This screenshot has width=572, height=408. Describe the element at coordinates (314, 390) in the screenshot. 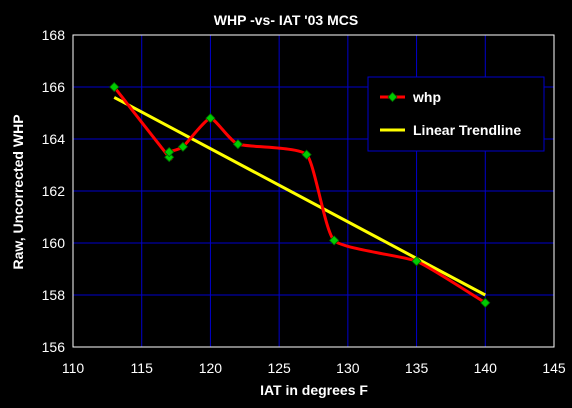

I see `x-axis-label: IAT in degrees F` at that location.